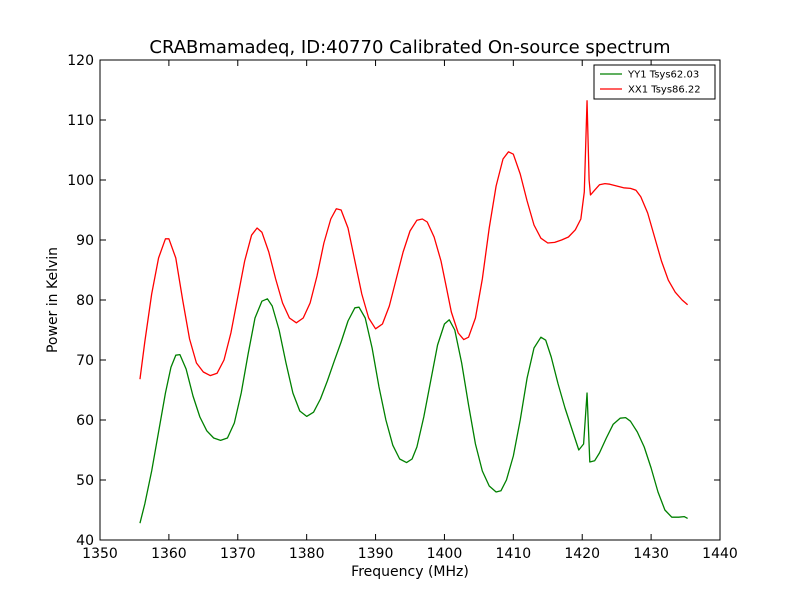 Image resolution: width=800 pixels, height=600 pixels. I want to click on legend-box, so click(654, 82).